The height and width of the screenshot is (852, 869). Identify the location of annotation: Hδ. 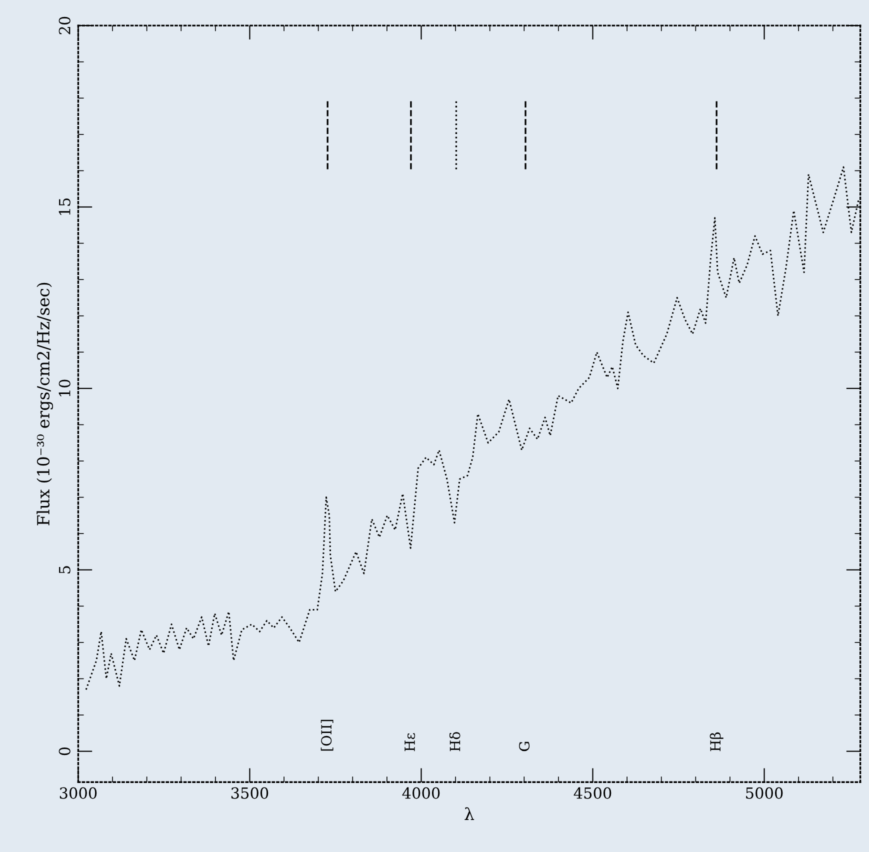
(454, 742).